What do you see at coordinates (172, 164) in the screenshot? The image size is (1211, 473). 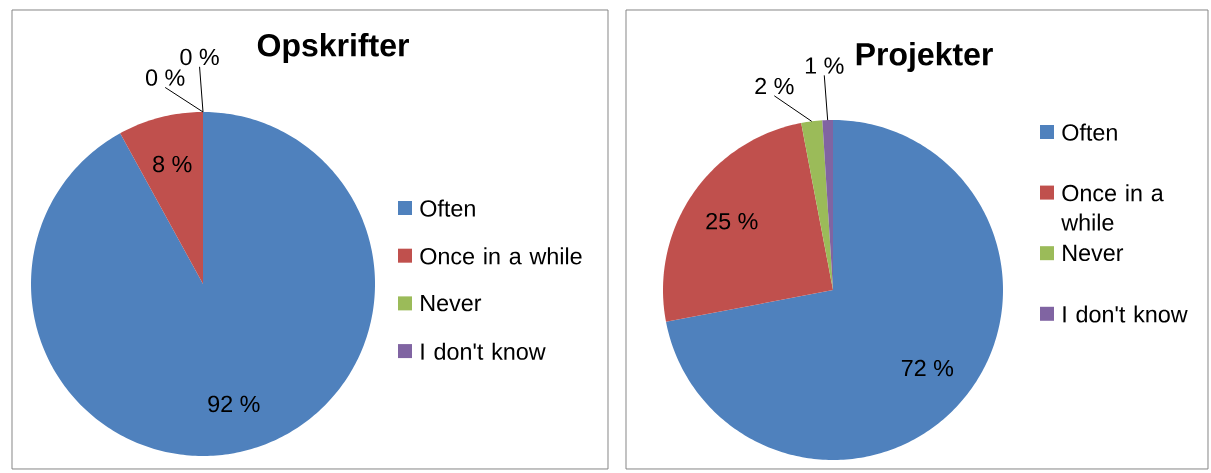 I see `data-label: 8 %` at bounding box center [172, 164].